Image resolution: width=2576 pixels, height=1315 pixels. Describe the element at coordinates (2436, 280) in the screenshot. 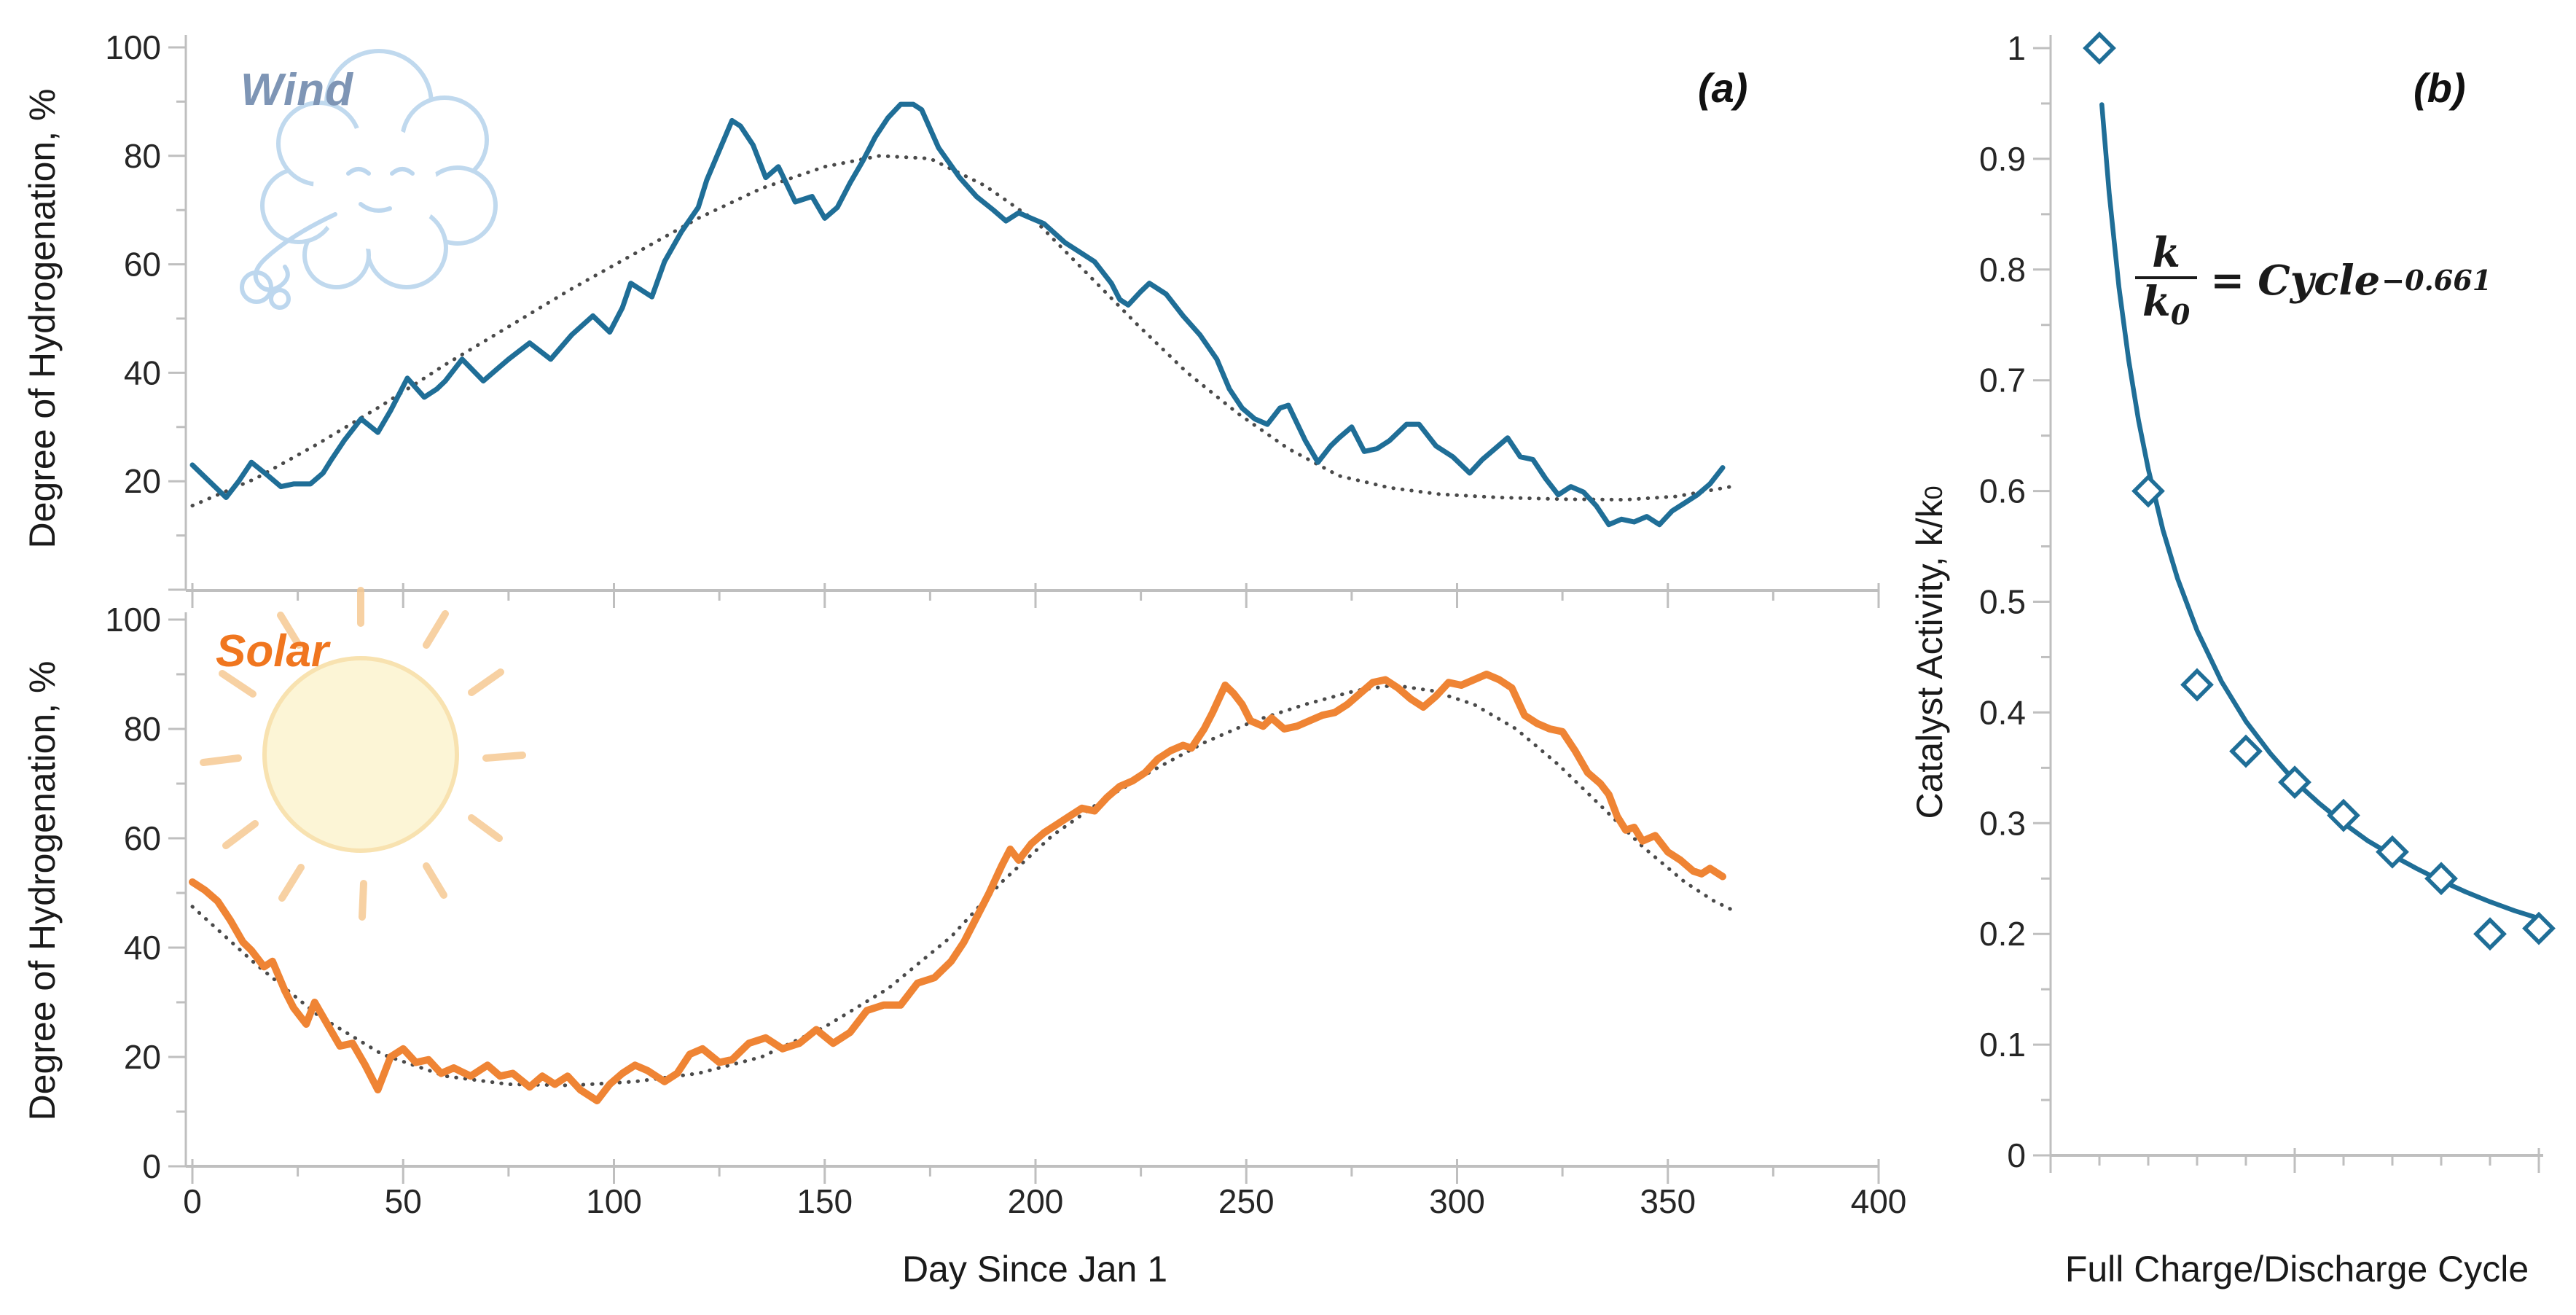

I see `equation-rhs-exponent: −0.661` at that location.